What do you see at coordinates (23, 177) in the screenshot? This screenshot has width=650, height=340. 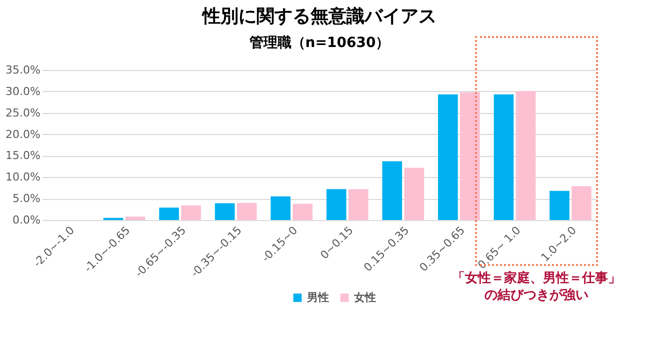 I see `y-tick-label: 10.0%` at bounding box center [23, 177].